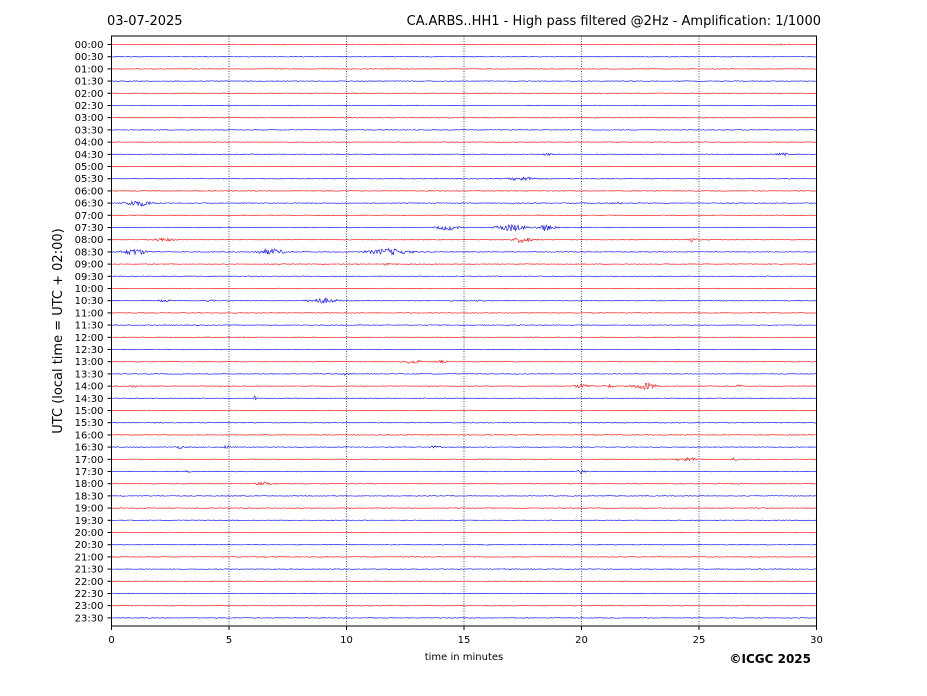 The width and height of the screenshot is (927, 696). I want to click on y-tick-label-1930: 19:30, so click(89, 521).